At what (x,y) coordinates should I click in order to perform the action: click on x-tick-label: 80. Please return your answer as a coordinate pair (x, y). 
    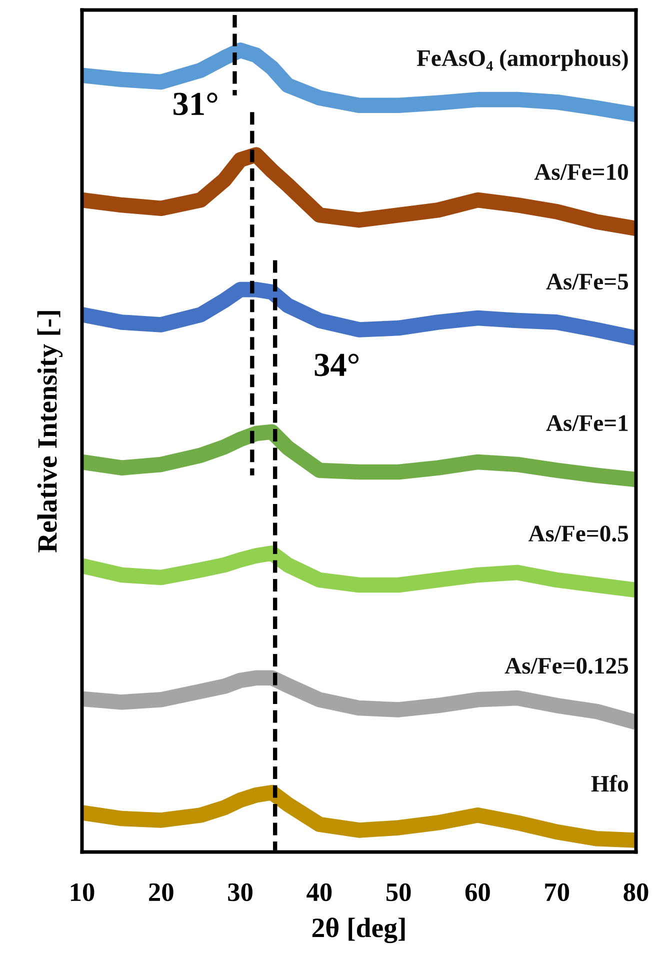
    Looking at the image, I should click on (636, 892).